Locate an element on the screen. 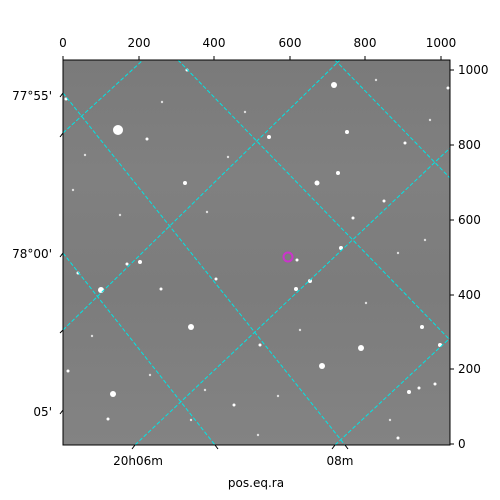 The image size is (500, 500). right-axis is located at coordinates (452, 257).